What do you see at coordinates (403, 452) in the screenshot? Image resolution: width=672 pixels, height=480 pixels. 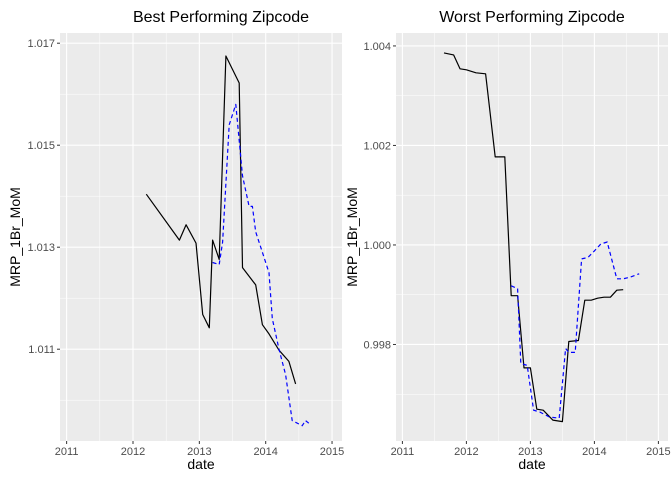 I see `worst-x-tick-label: 2011` at bounding box center [403, 452].